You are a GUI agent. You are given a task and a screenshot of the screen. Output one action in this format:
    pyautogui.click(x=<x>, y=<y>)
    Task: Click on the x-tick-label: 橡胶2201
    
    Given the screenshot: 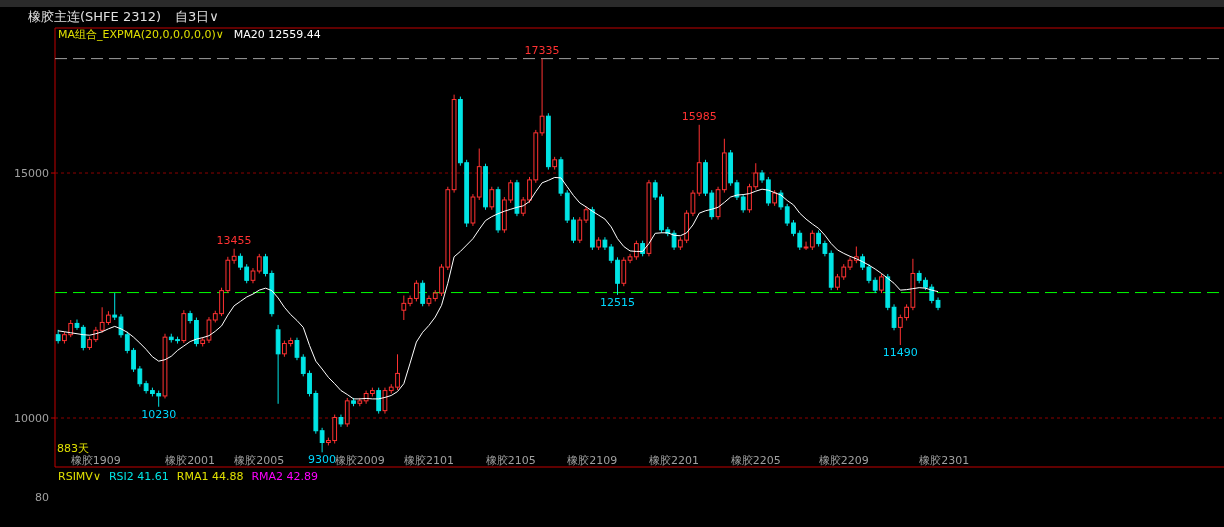 What is the action you would take?
    pyautogui.click(x=674, y=460)
    